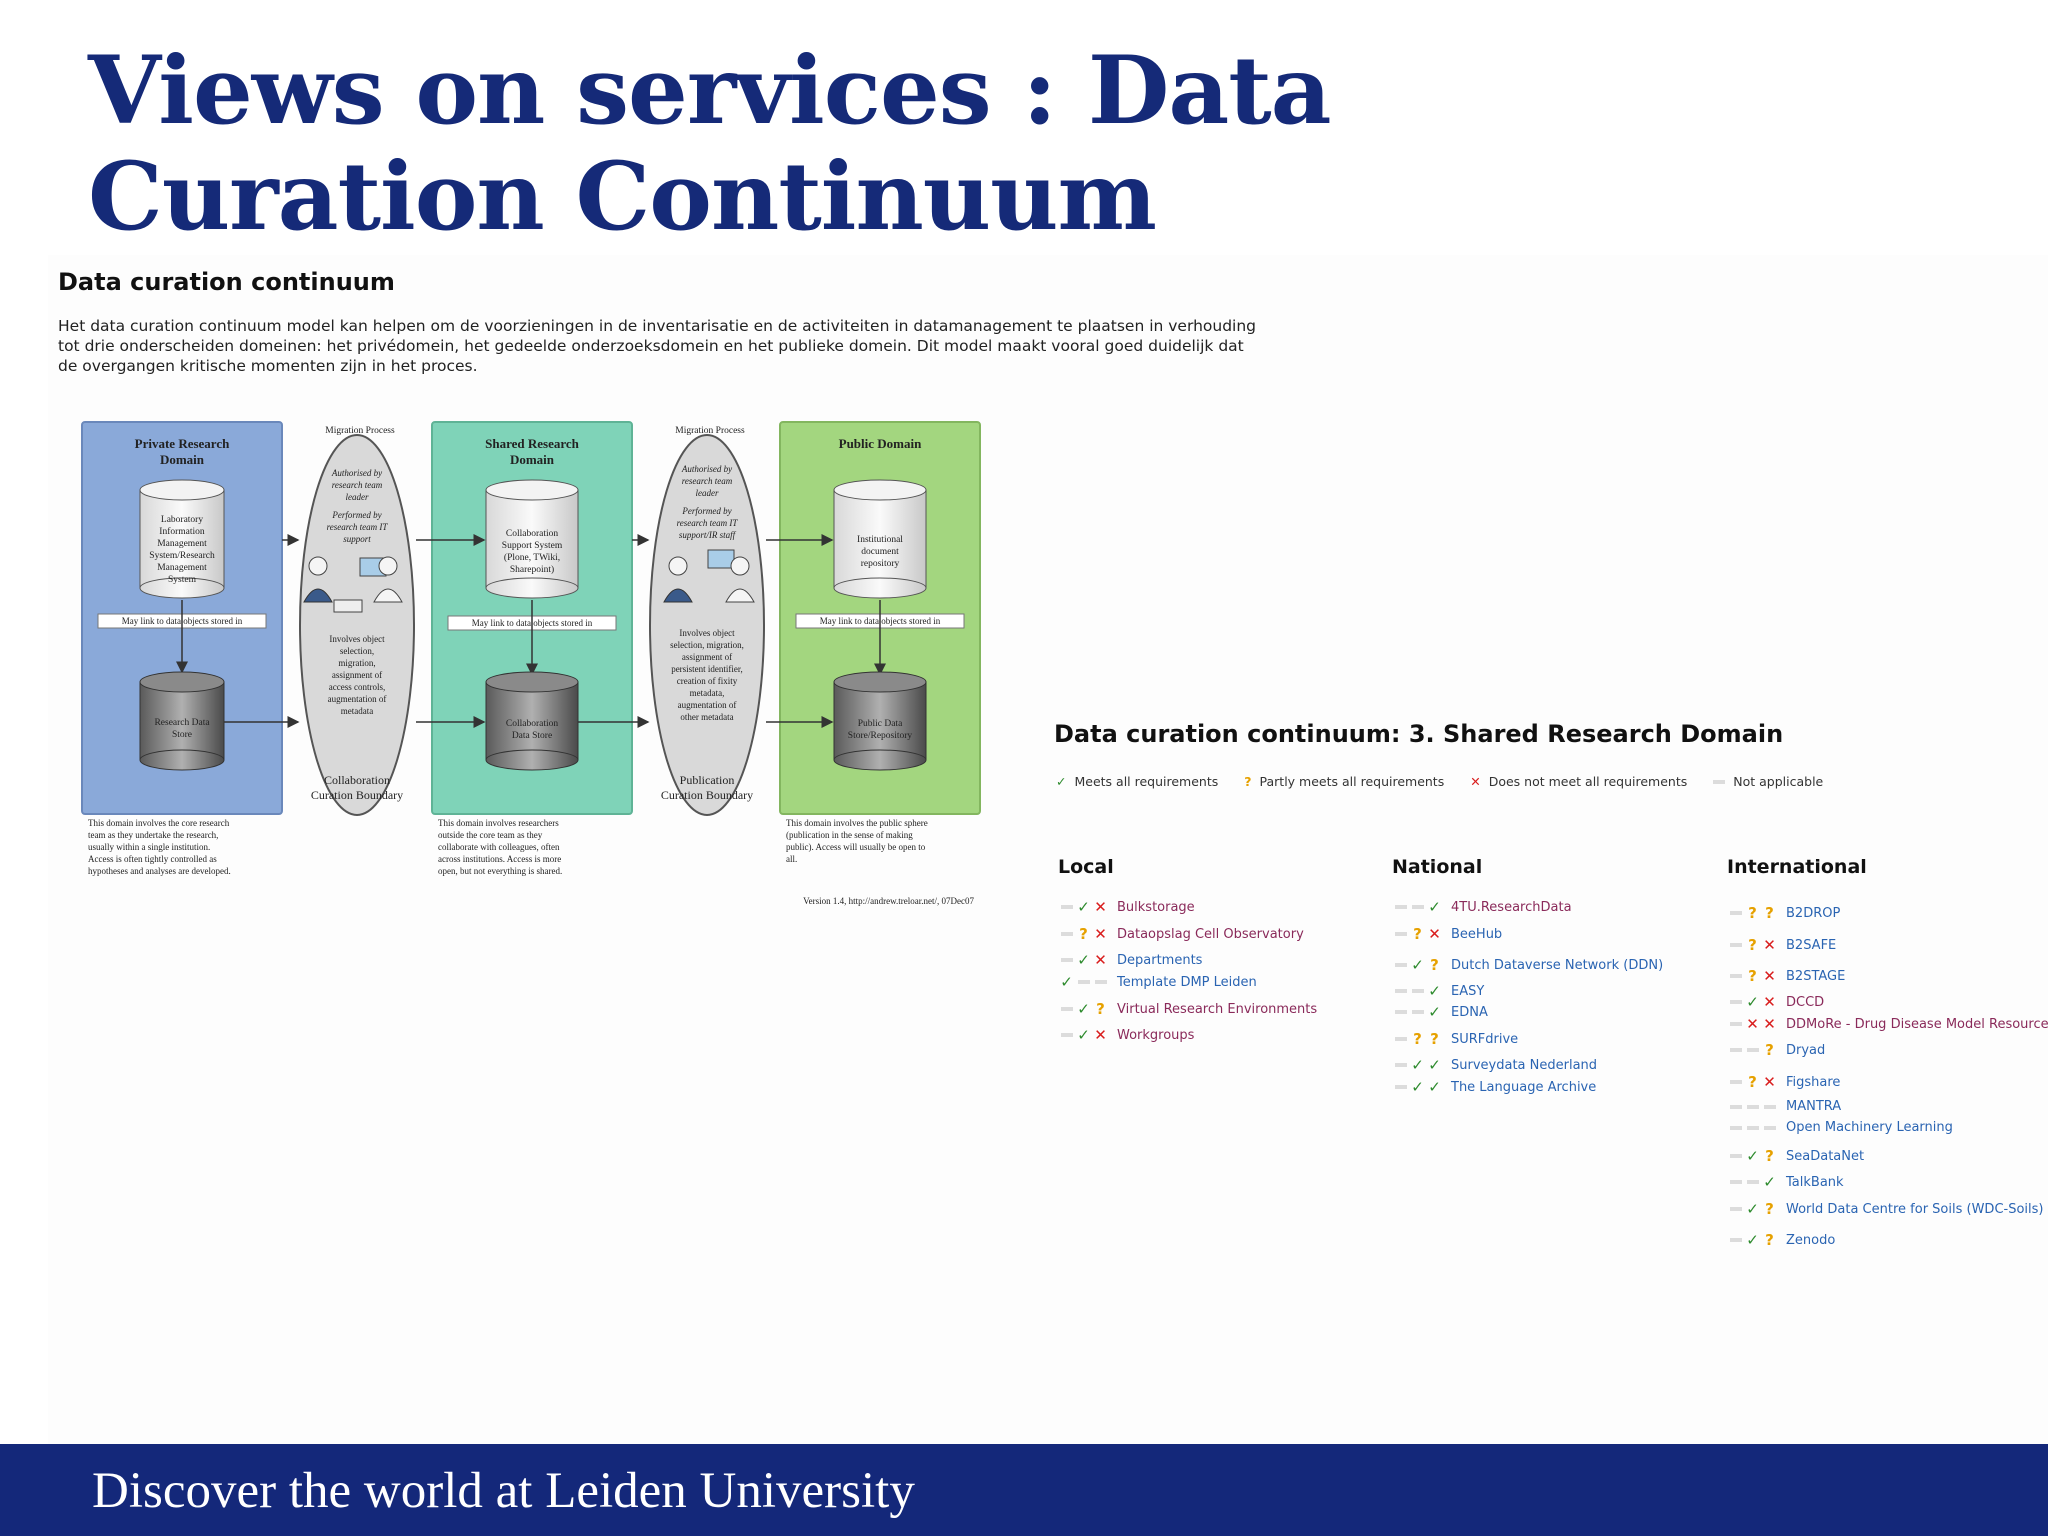 This screenshot has width=2048, height=1536. I want to click on svg-text:usually within a single instit: usually within a single institution., so click(149, 847).